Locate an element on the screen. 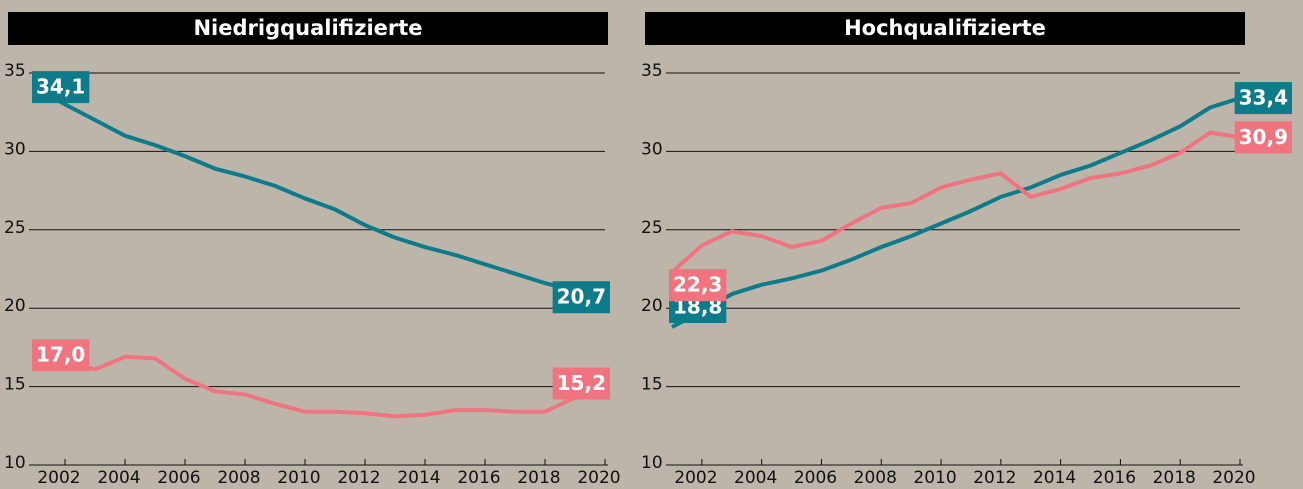 This screenshot has height=489, width=1303. value-label-text: 30,9 is located at coordinates (1263, 137).